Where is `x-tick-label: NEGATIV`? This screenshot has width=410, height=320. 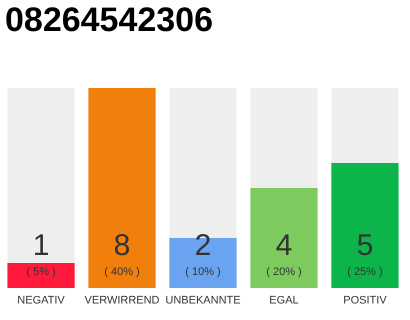
x-tick-label: NEGATIV is located at coordinates (41, 300).